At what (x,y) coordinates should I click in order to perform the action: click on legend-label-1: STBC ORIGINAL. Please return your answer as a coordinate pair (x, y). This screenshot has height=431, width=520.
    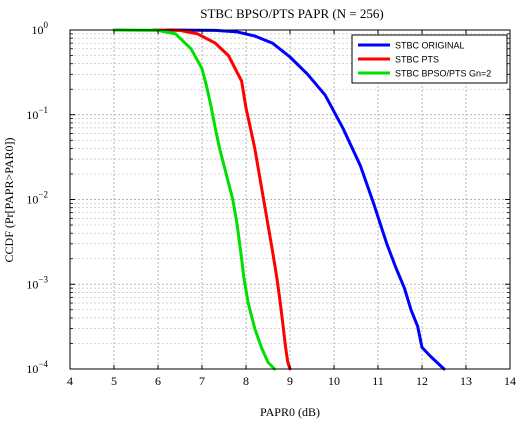
    Looking at the image, I should click on (430, 46).